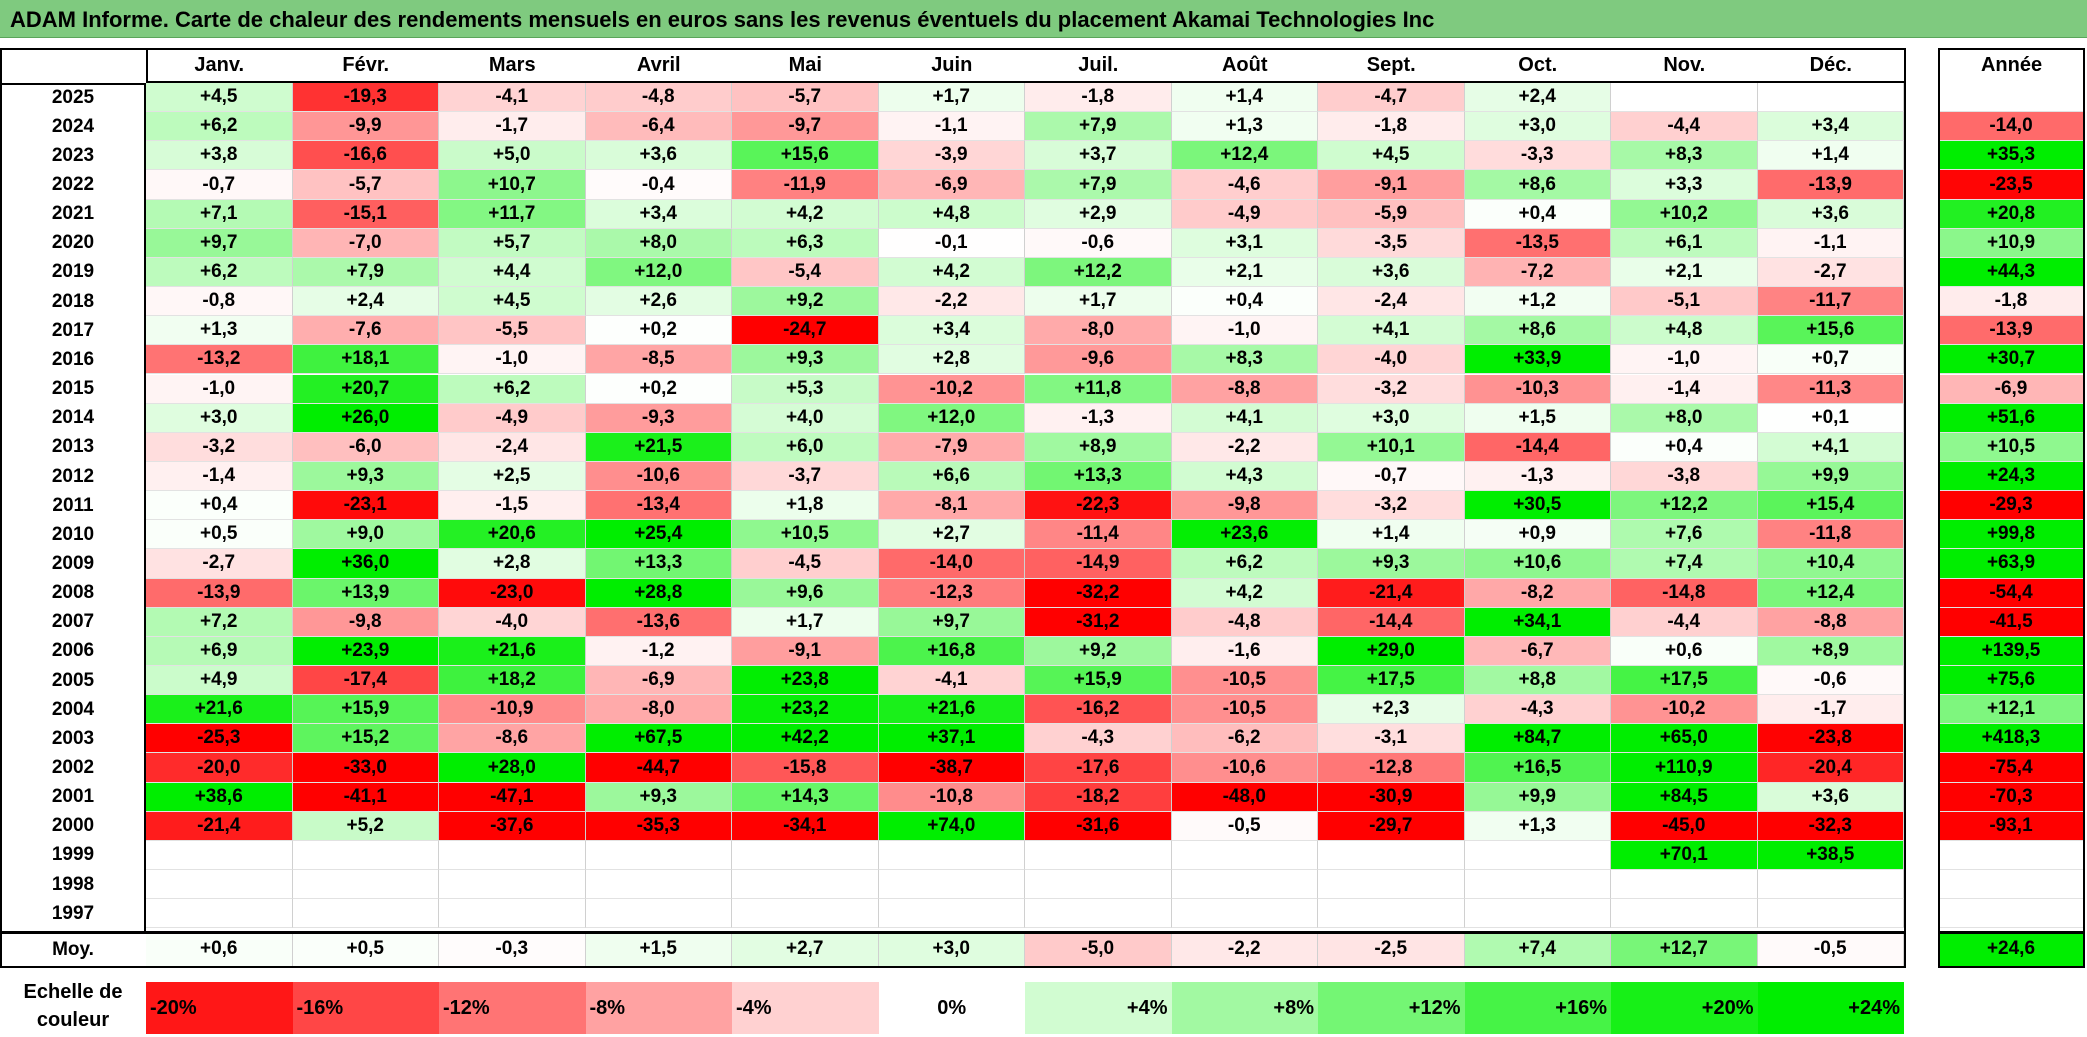  Describe the element at coordinates (1537, 564) in the screenshot. I see `heatmap-cell: +10,6` at that location.